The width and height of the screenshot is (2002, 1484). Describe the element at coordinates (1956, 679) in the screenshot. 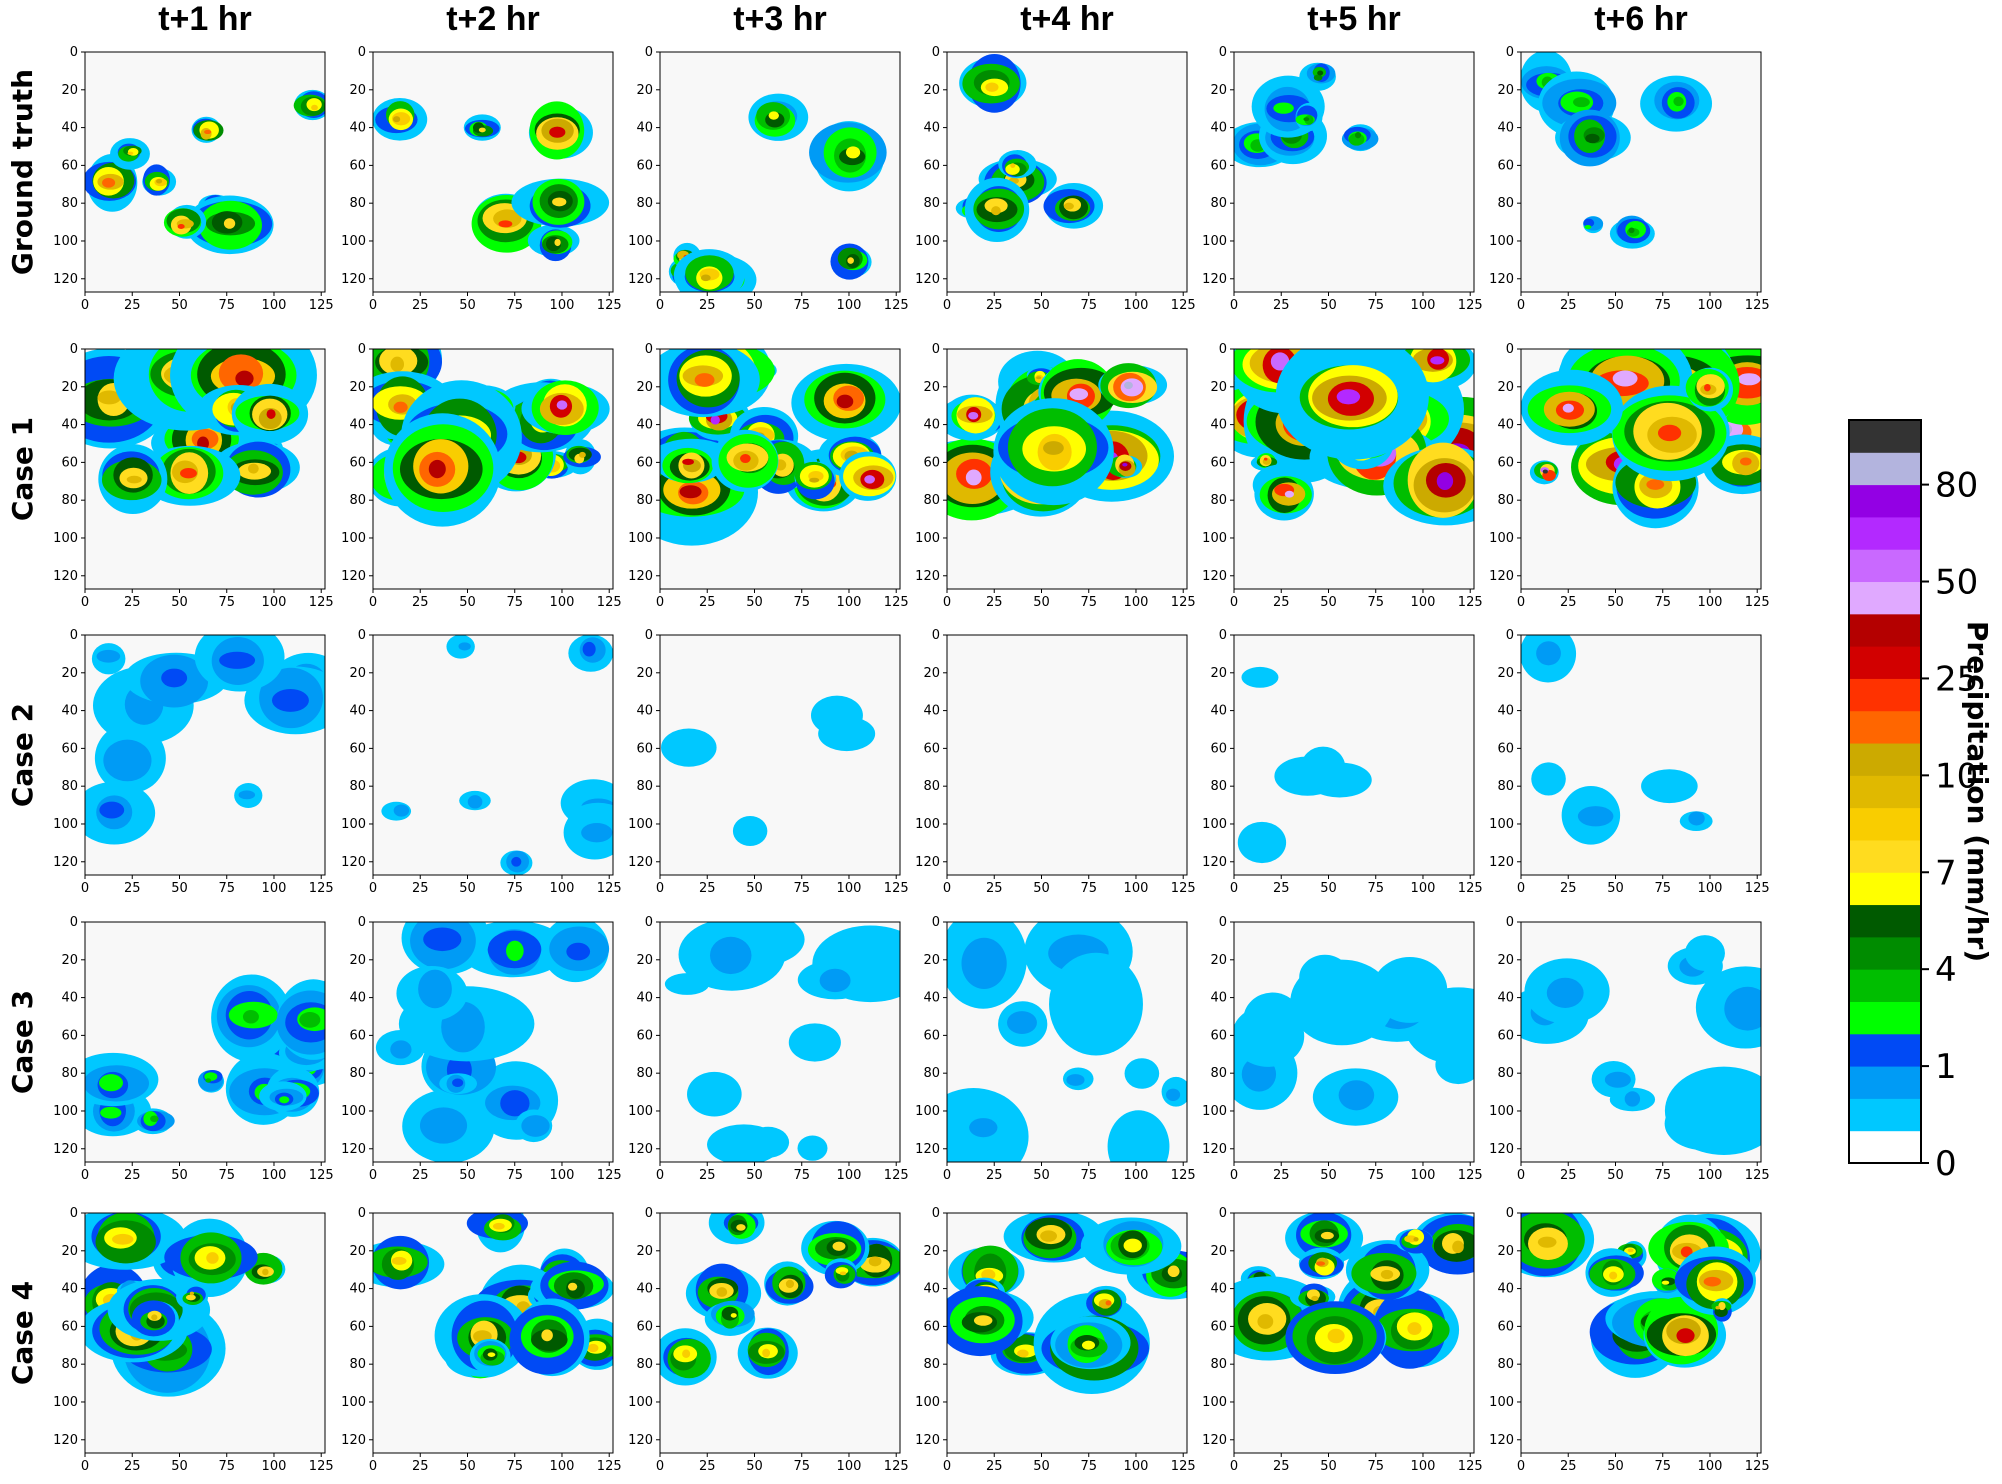

I see `colorbar-tick-label: 25` at that location.